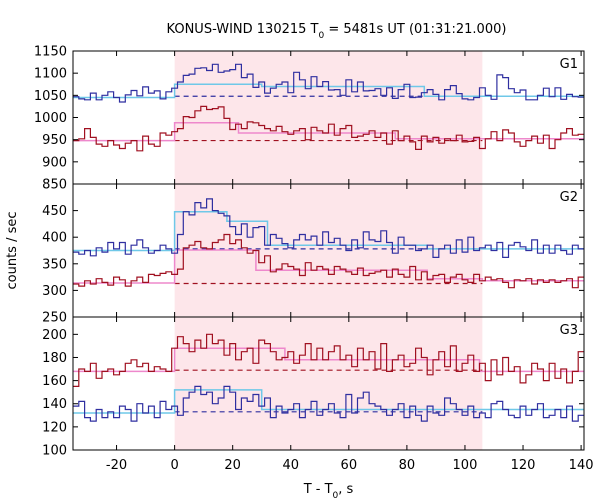  I want to click on y-tick-label: 140, so click(54, 404).